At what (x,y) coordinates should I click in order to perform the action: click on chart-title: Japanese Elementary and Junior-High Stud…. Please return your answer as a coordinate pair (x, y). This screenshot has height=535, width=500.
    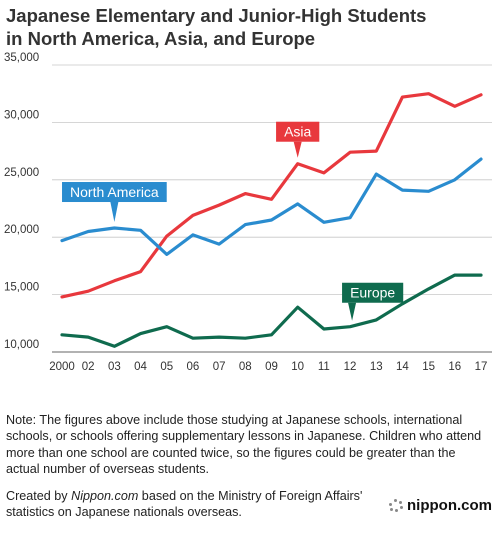
    Looking at the image, I should click on (251, 27).